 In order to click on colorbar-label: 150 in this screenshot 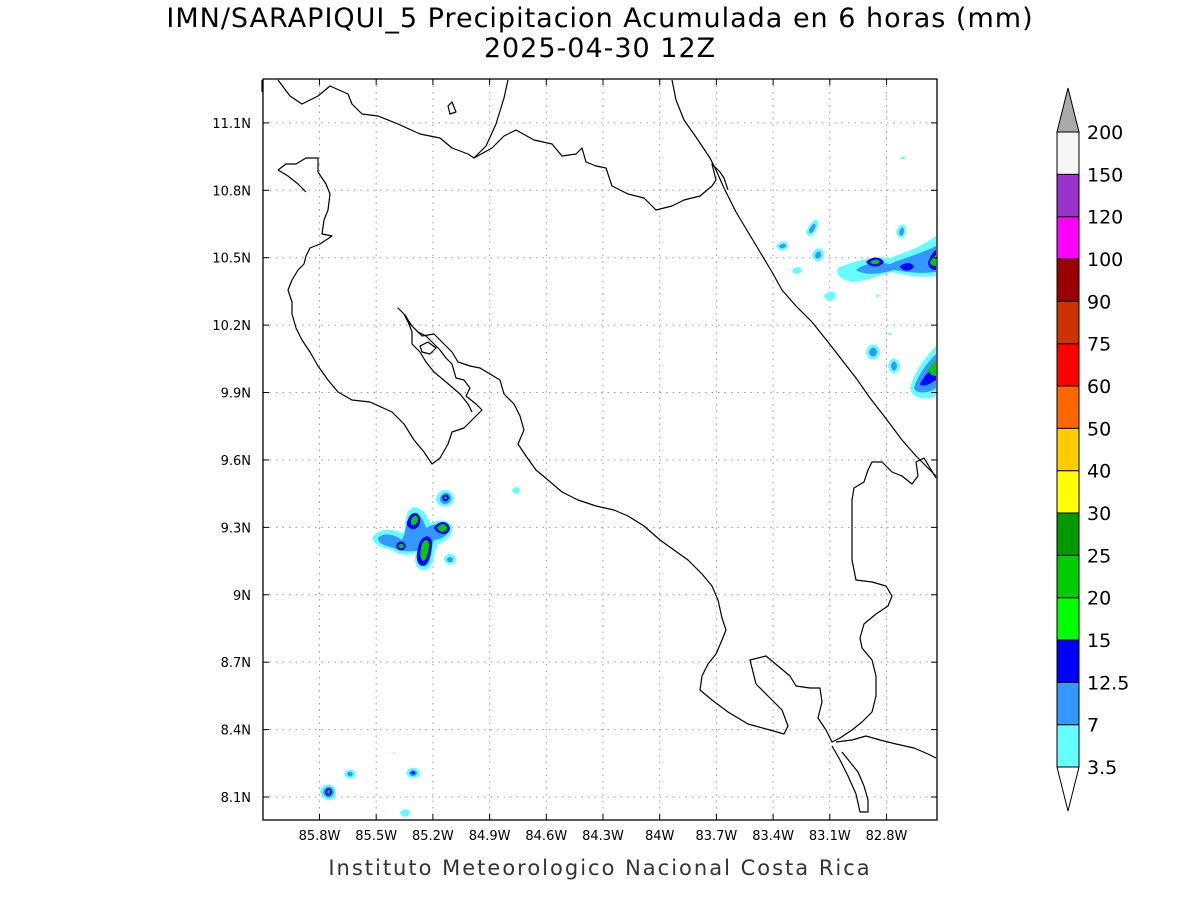, I will do `click(1105, 175)`.